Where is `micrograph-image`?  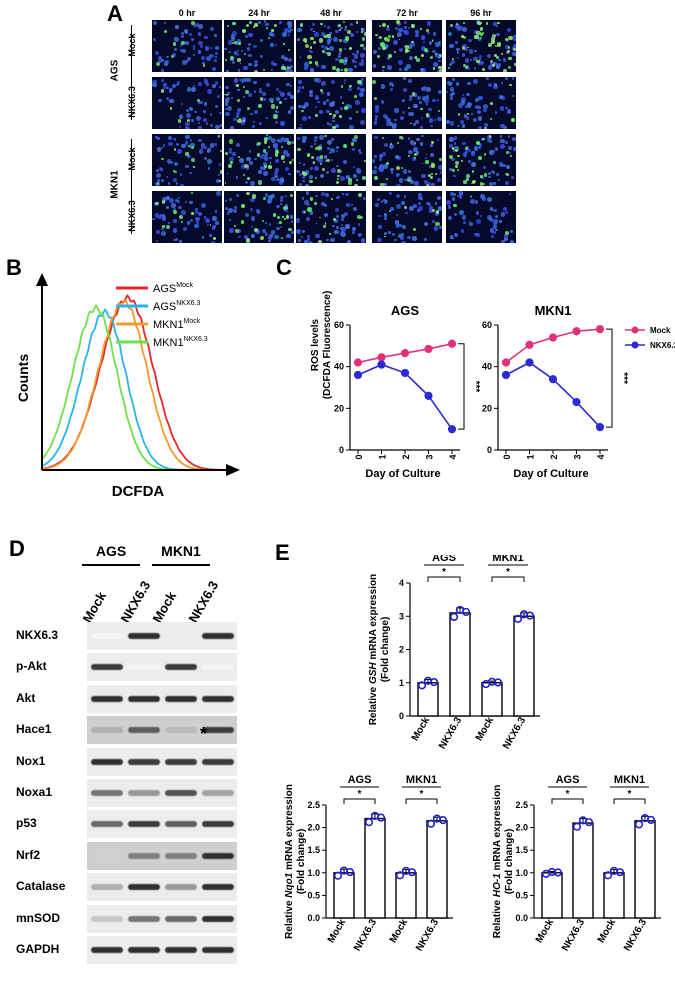
micrograph-image is located at coordinates (259, 46).